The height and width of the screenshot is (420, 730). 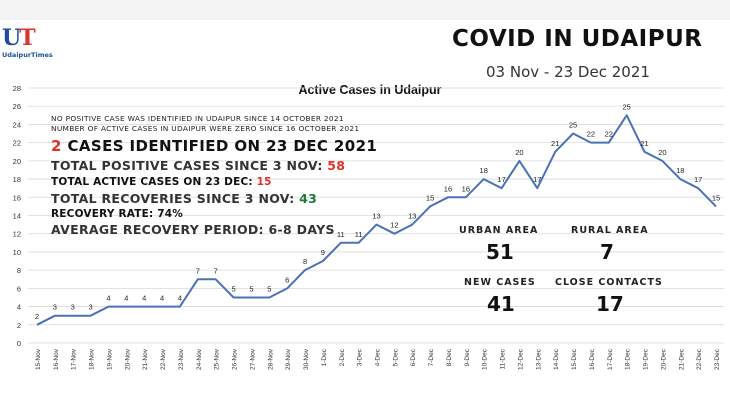 What do you see at coordinates (11, 38) in the screenshot?
I see `logo-mark-u: U` at bounding box center [11, 38].